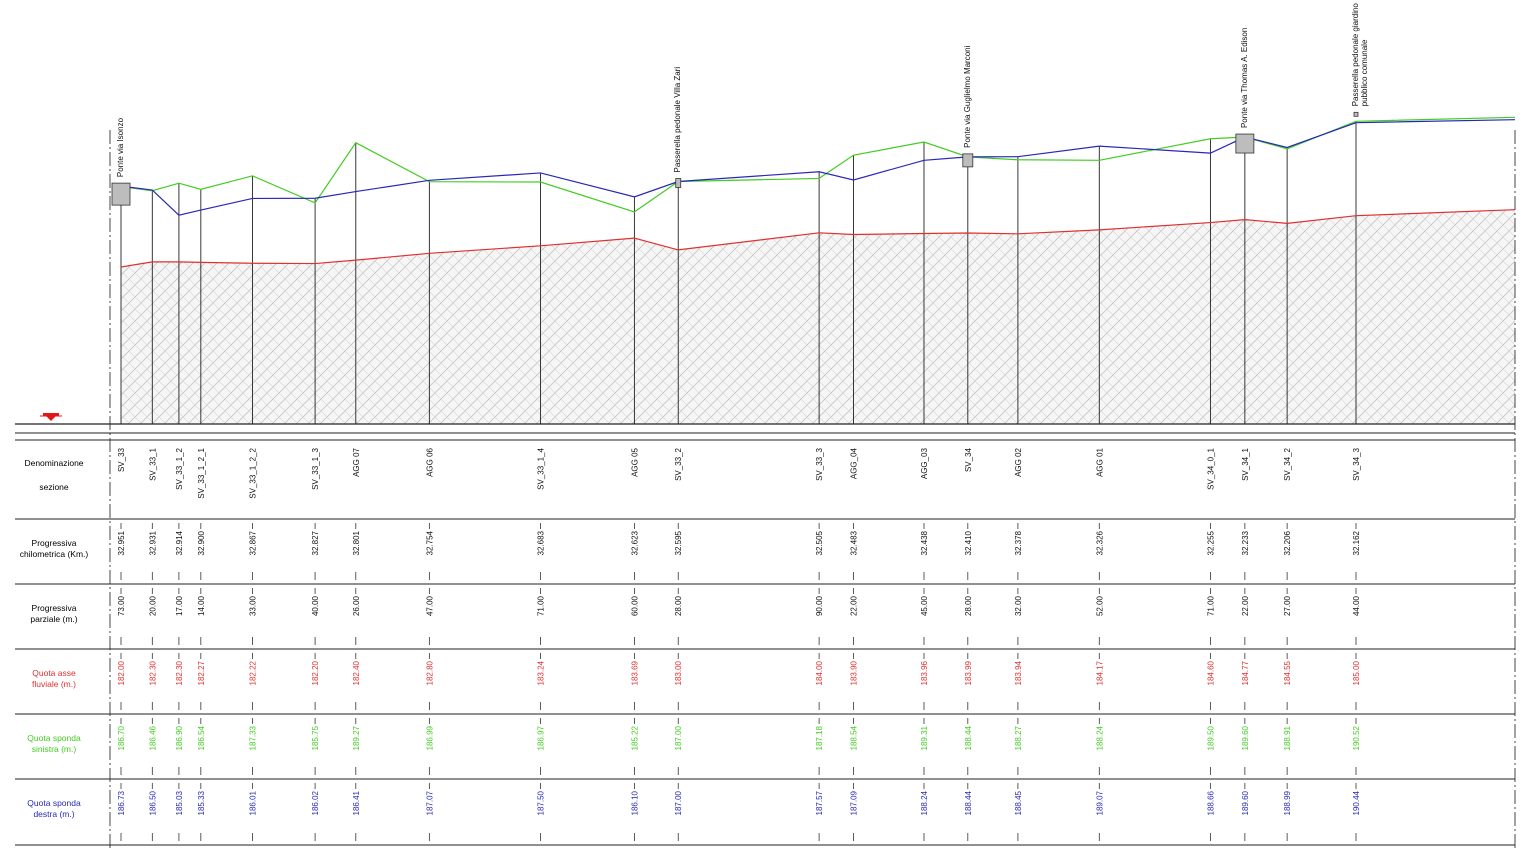 The width and height of the screenshot is (1536, 864). What do you see at coordinates (179, 542) in the screenshot?
I see `table-cell-km: 32.914` at bounding box center [179, 542].